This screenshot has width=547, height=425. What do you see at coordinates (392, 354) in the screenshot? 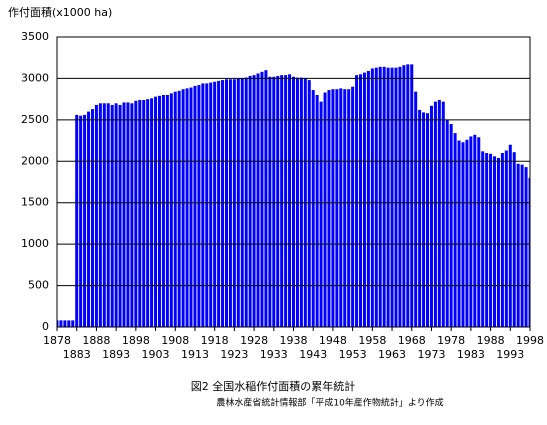
I see `x-tick-label: 1963` at bounding box center [392, 354].